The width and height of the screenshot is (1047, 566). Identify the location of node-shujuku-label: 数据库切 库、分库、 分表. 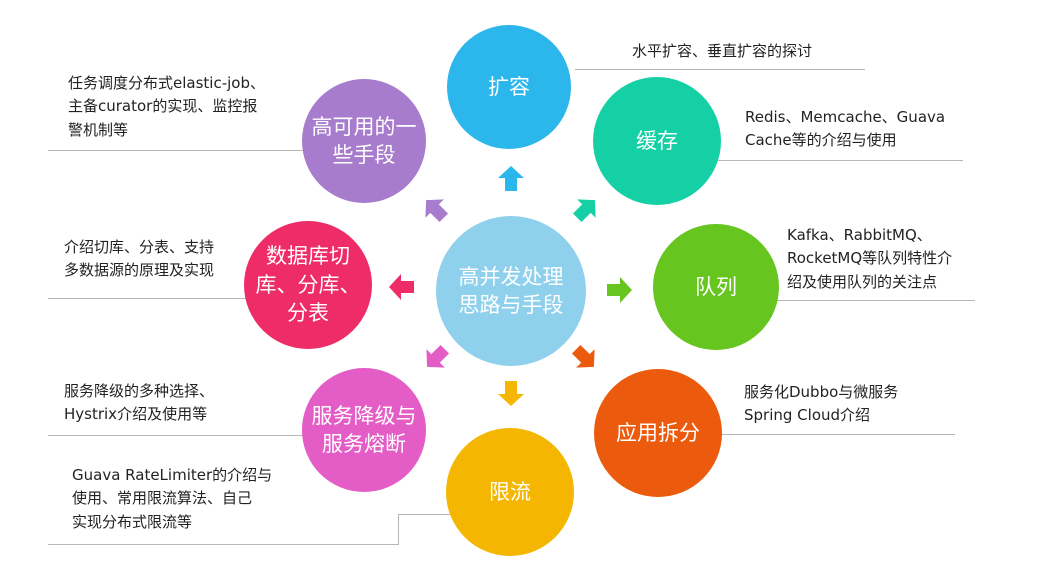
(308, 285).